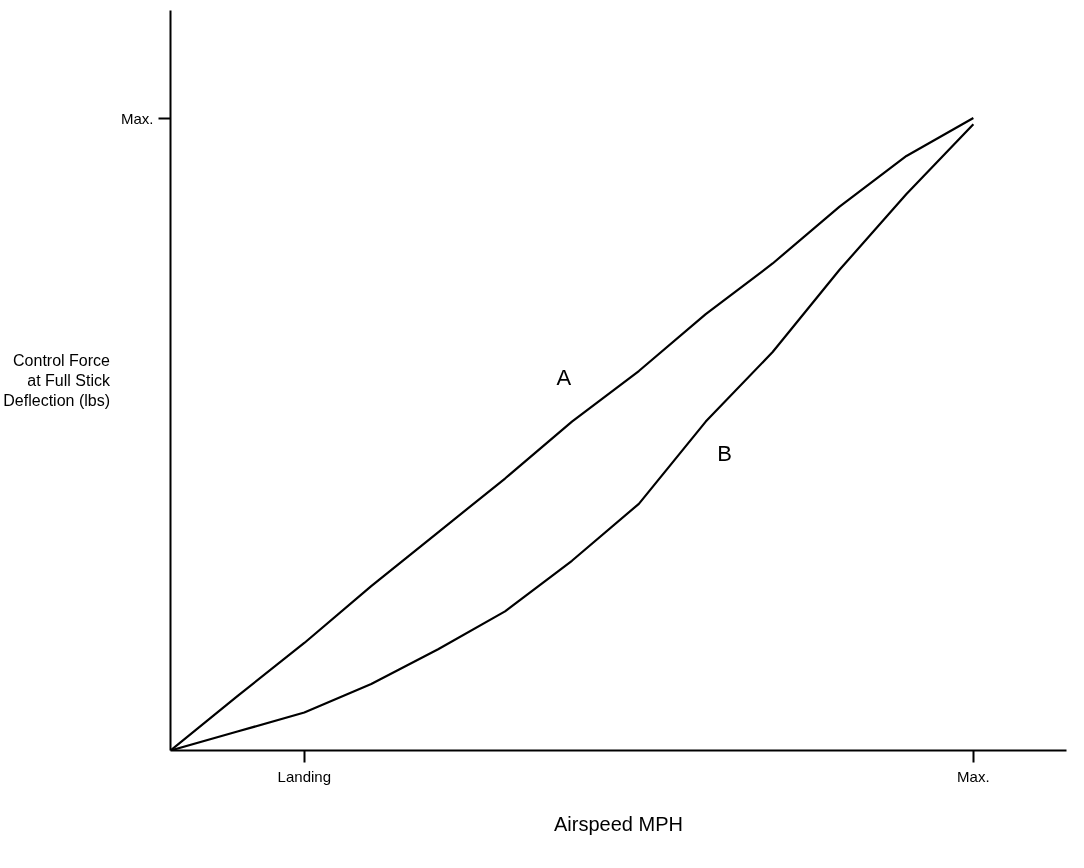 This screenshot has width=1084, height=868. I want to click on annotation: B, so click(724, 453).